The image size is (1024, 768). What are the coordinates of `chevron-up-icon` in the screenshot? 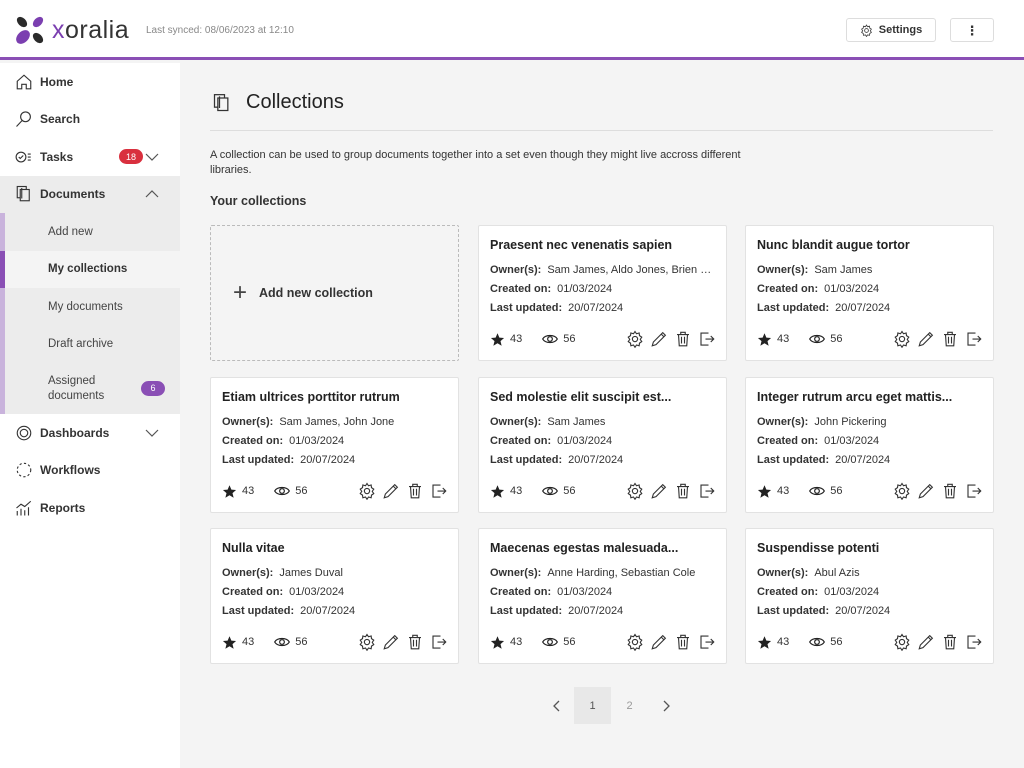 It's located at (152, 194).